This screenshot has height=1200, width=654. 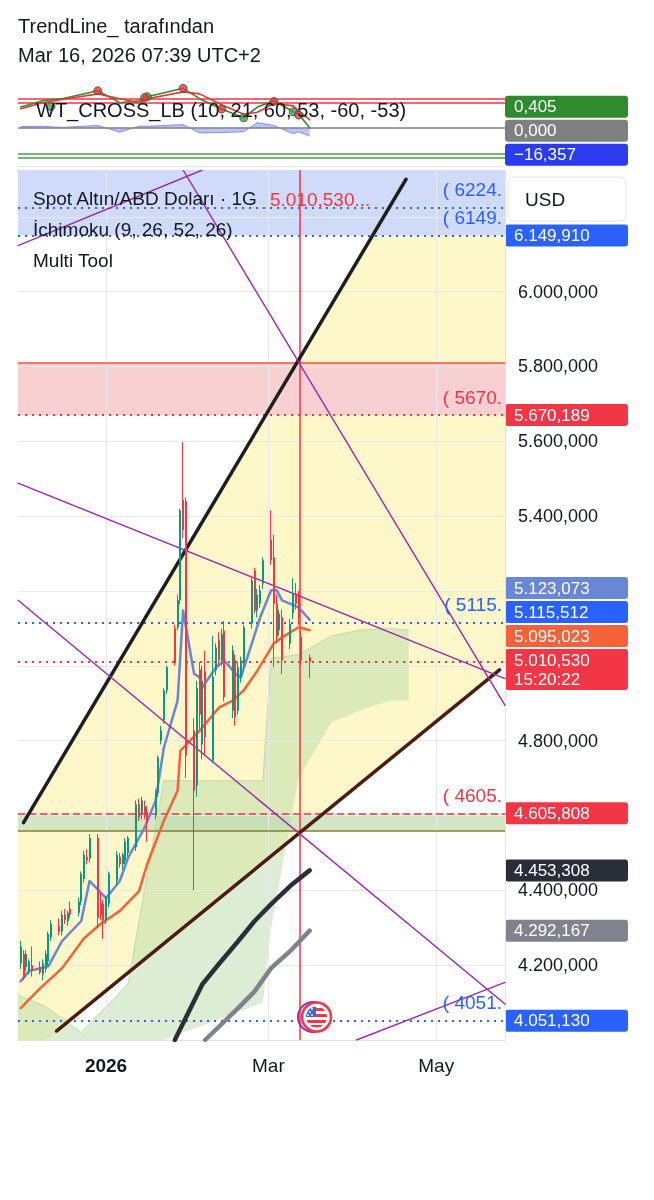 I want to click on x-tick-label: May, so click(x=436, y=1065).